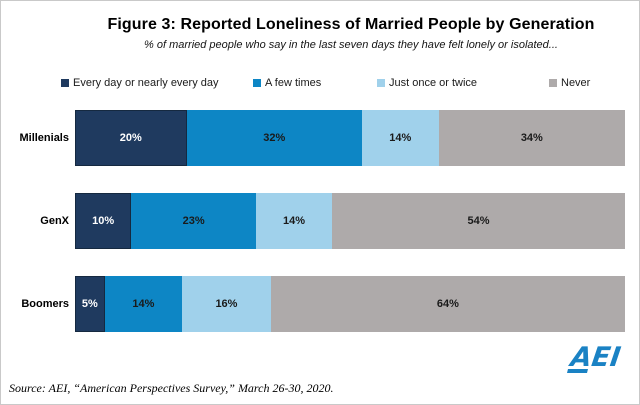 The height and width of the screenshot is (405, 640). I want to click on aei-logo-underline, so click(577, 371).